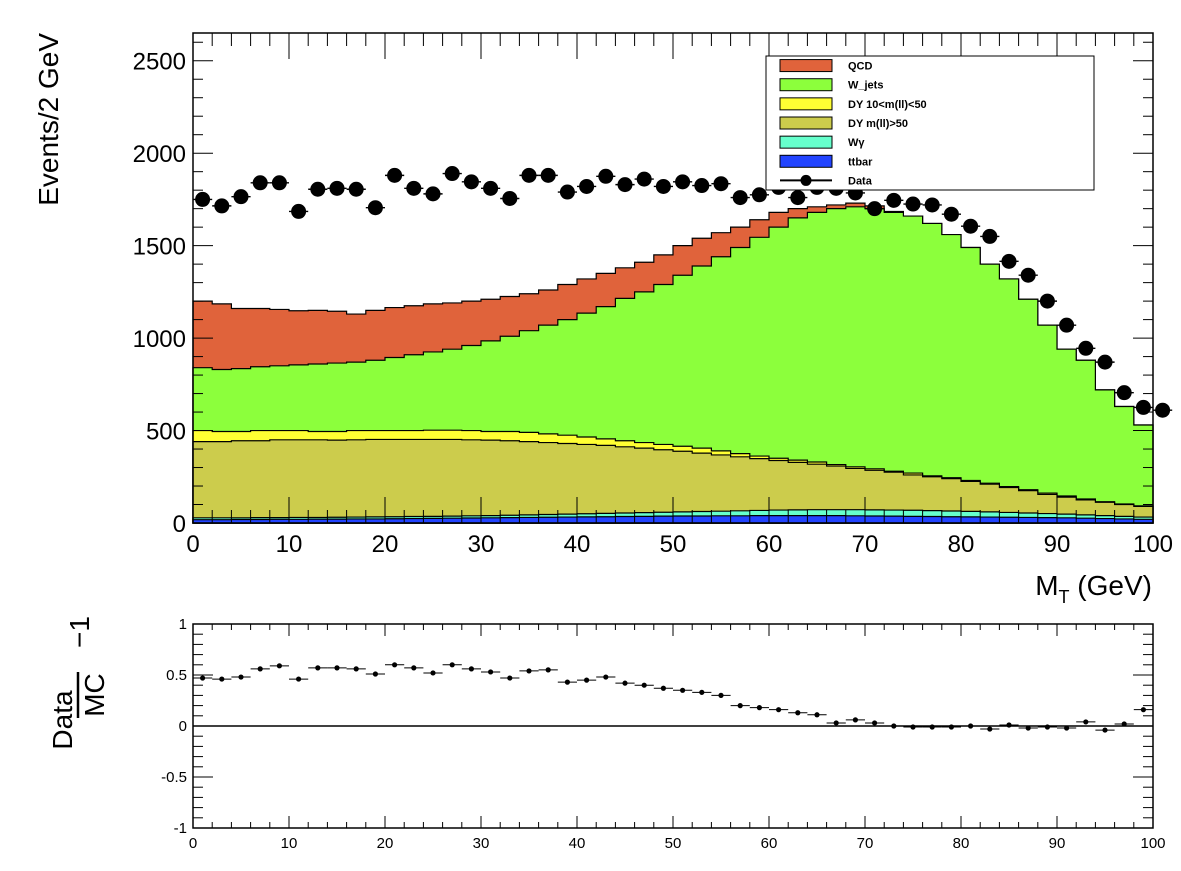 Image resolution: width=1181 pixels, height=871 pixels. I want to click on x-axis-title-unit: (GeV), so click(1111, 585).